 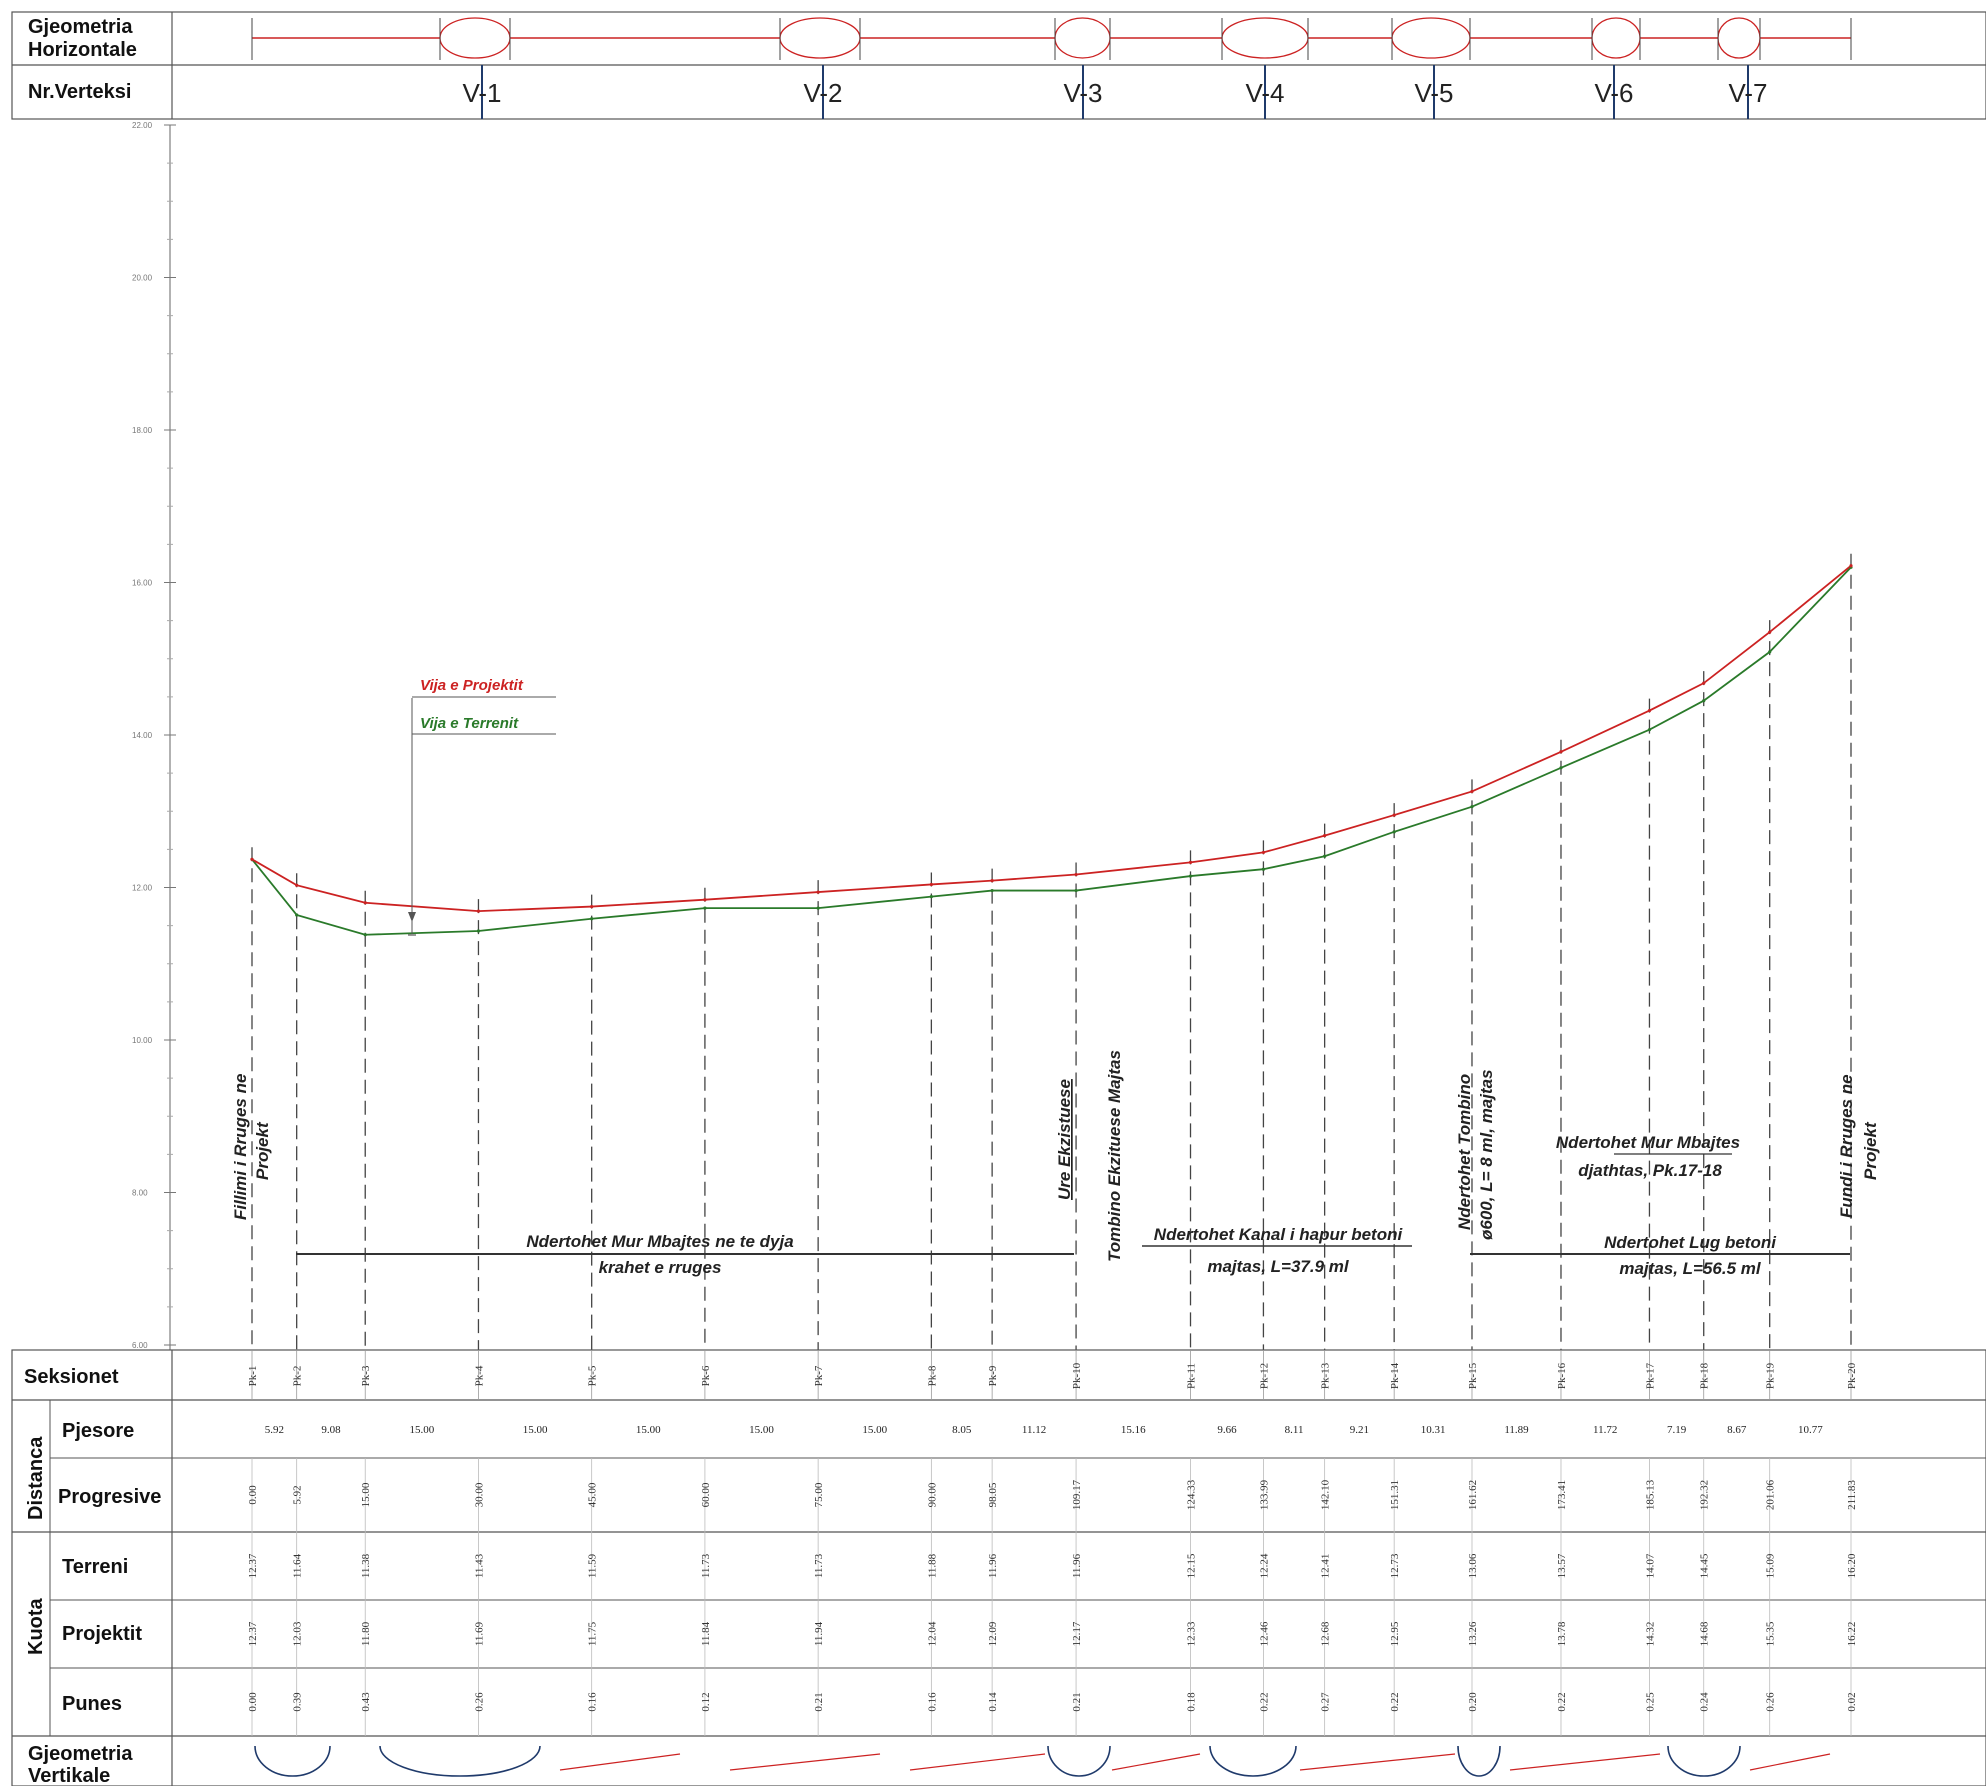 What do you see at coordinates (253, 1495) in the screenshot?
I see `progresive-value: 0.00` at bounding box center [253, 1495].